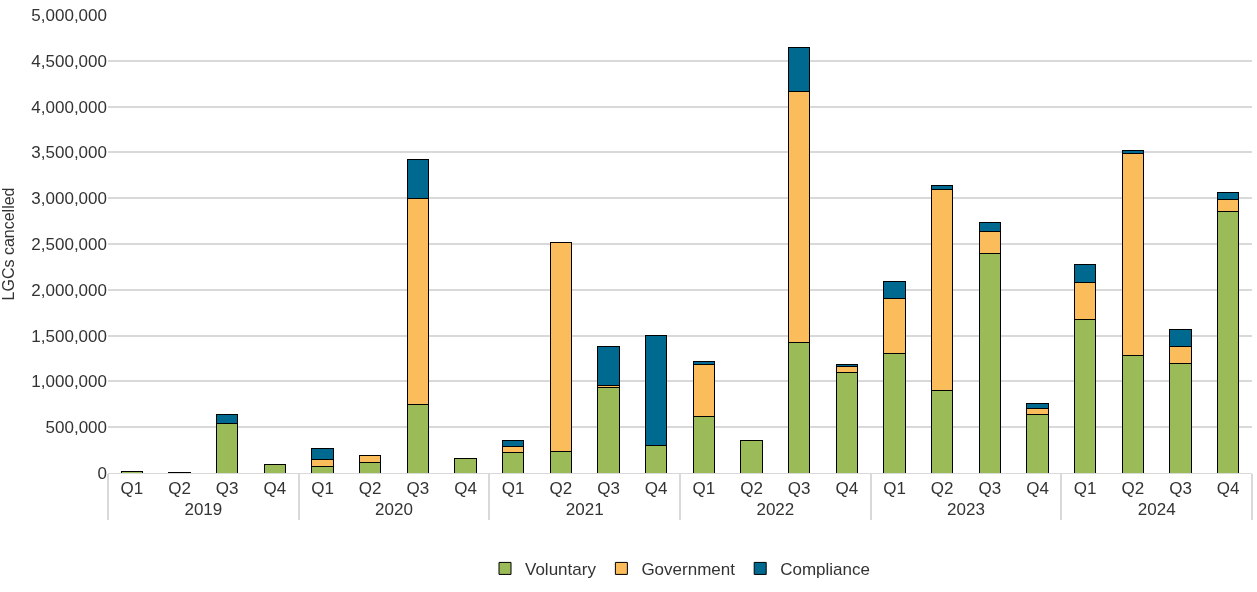  Describe the element at coordinates (775, 510) in the screenshot. I see `category-label: 2022` at that location.